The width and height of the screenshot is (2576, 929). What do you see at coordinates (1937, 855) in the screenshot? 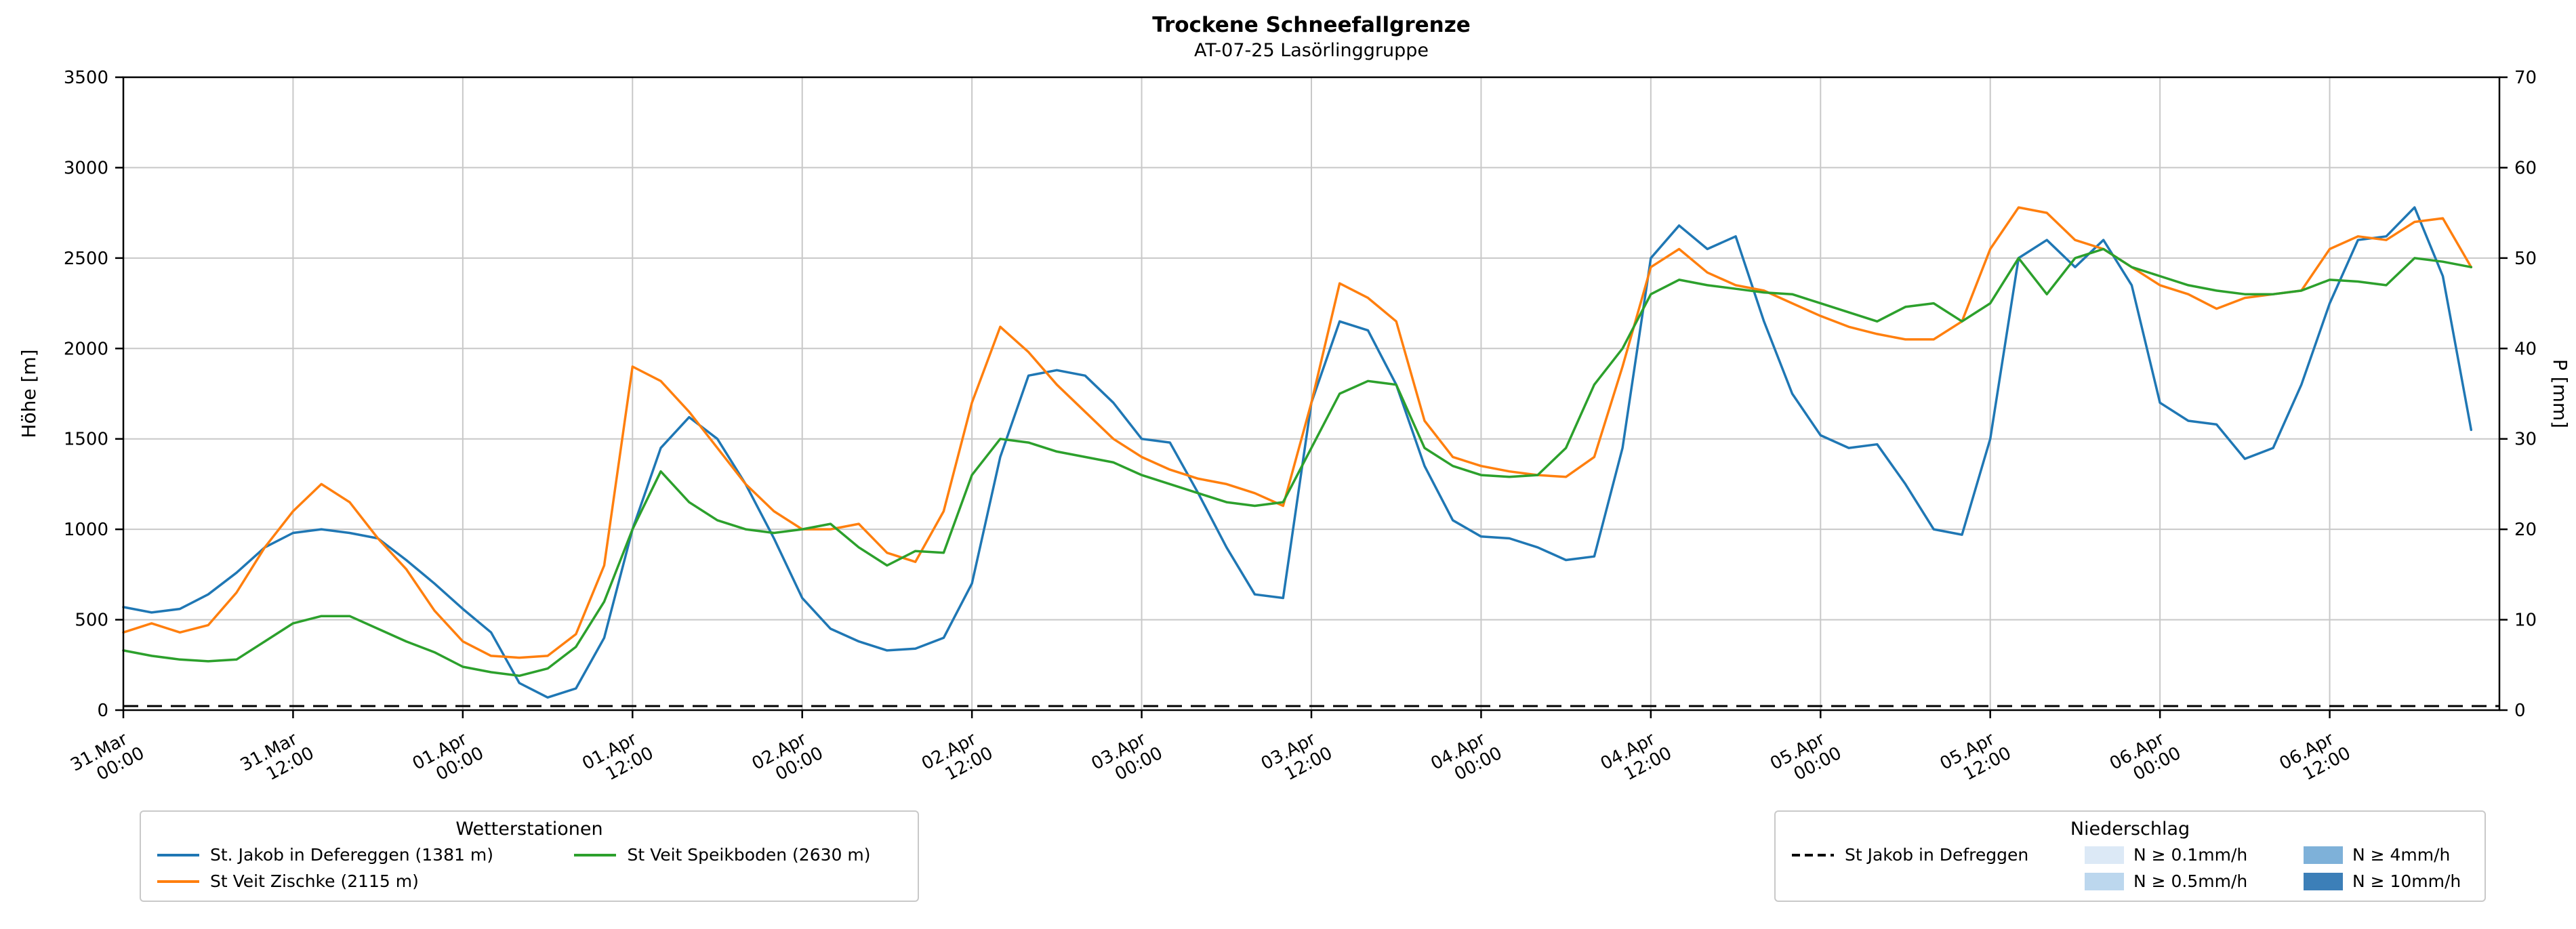
I see `legend-item-label: St Jakob in Defreggen` at bounding box center [1937, 855].